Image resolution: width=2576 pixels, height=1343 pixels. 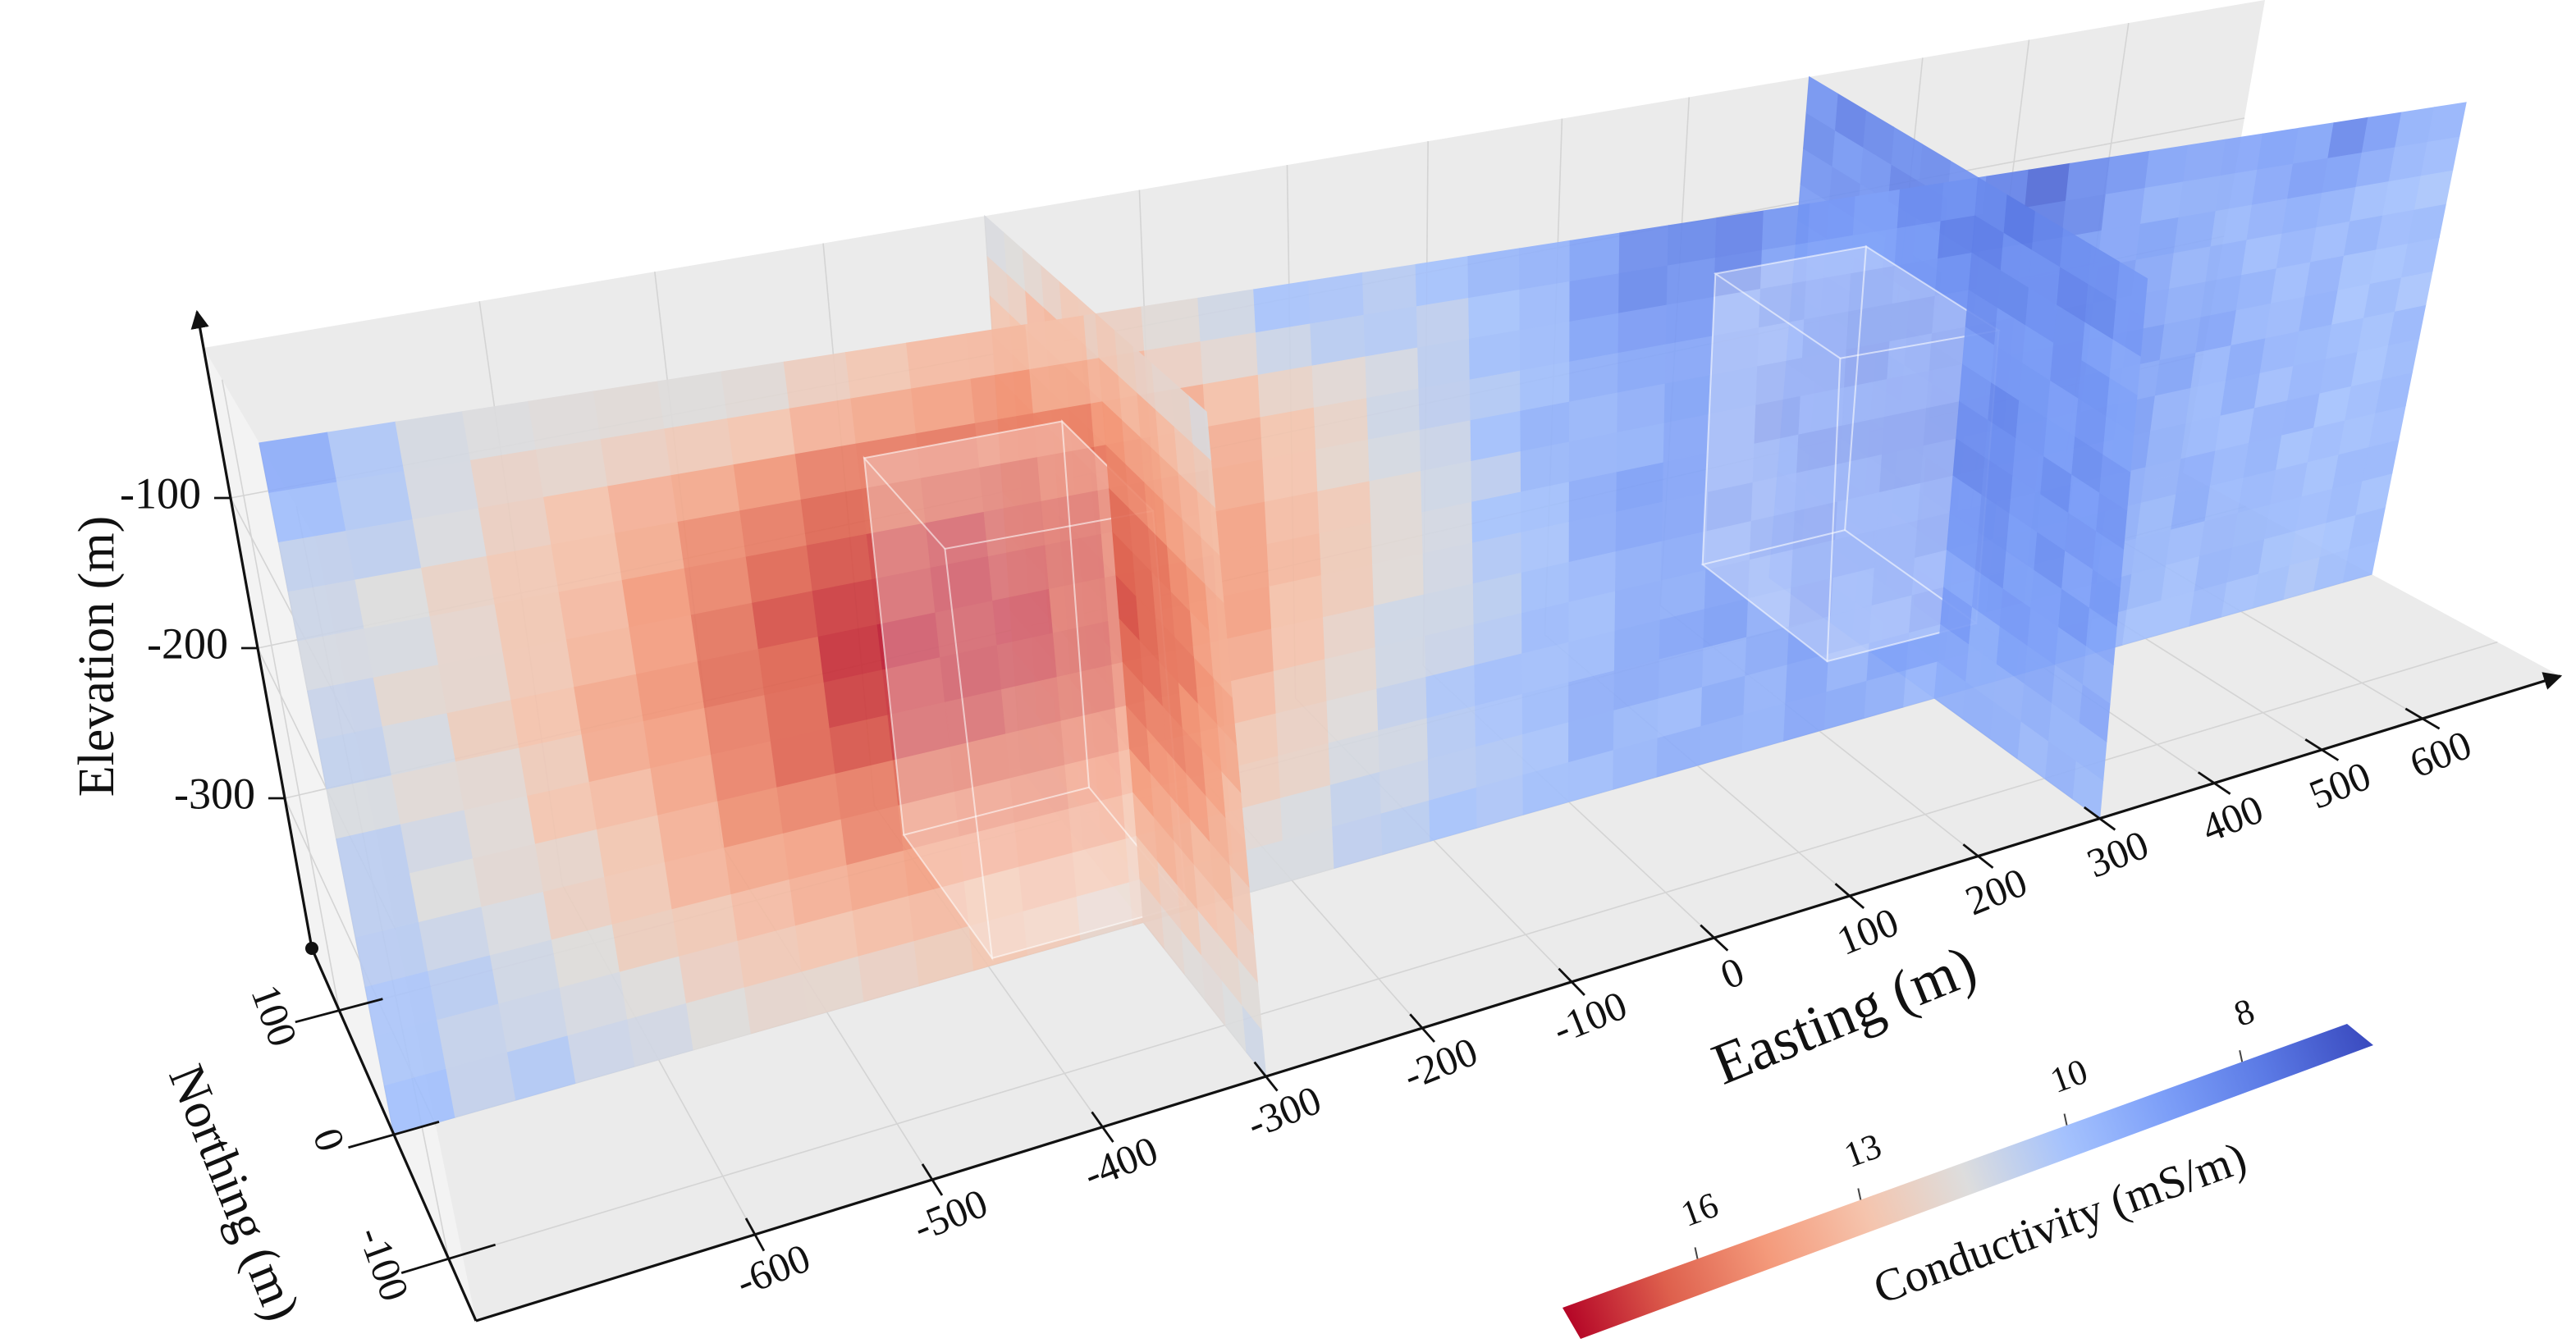 What do you see at coordinates (97, 656) in the screenshot?
I see `z-axis-label: Elevation (m)` at bounding box center [97, 656].